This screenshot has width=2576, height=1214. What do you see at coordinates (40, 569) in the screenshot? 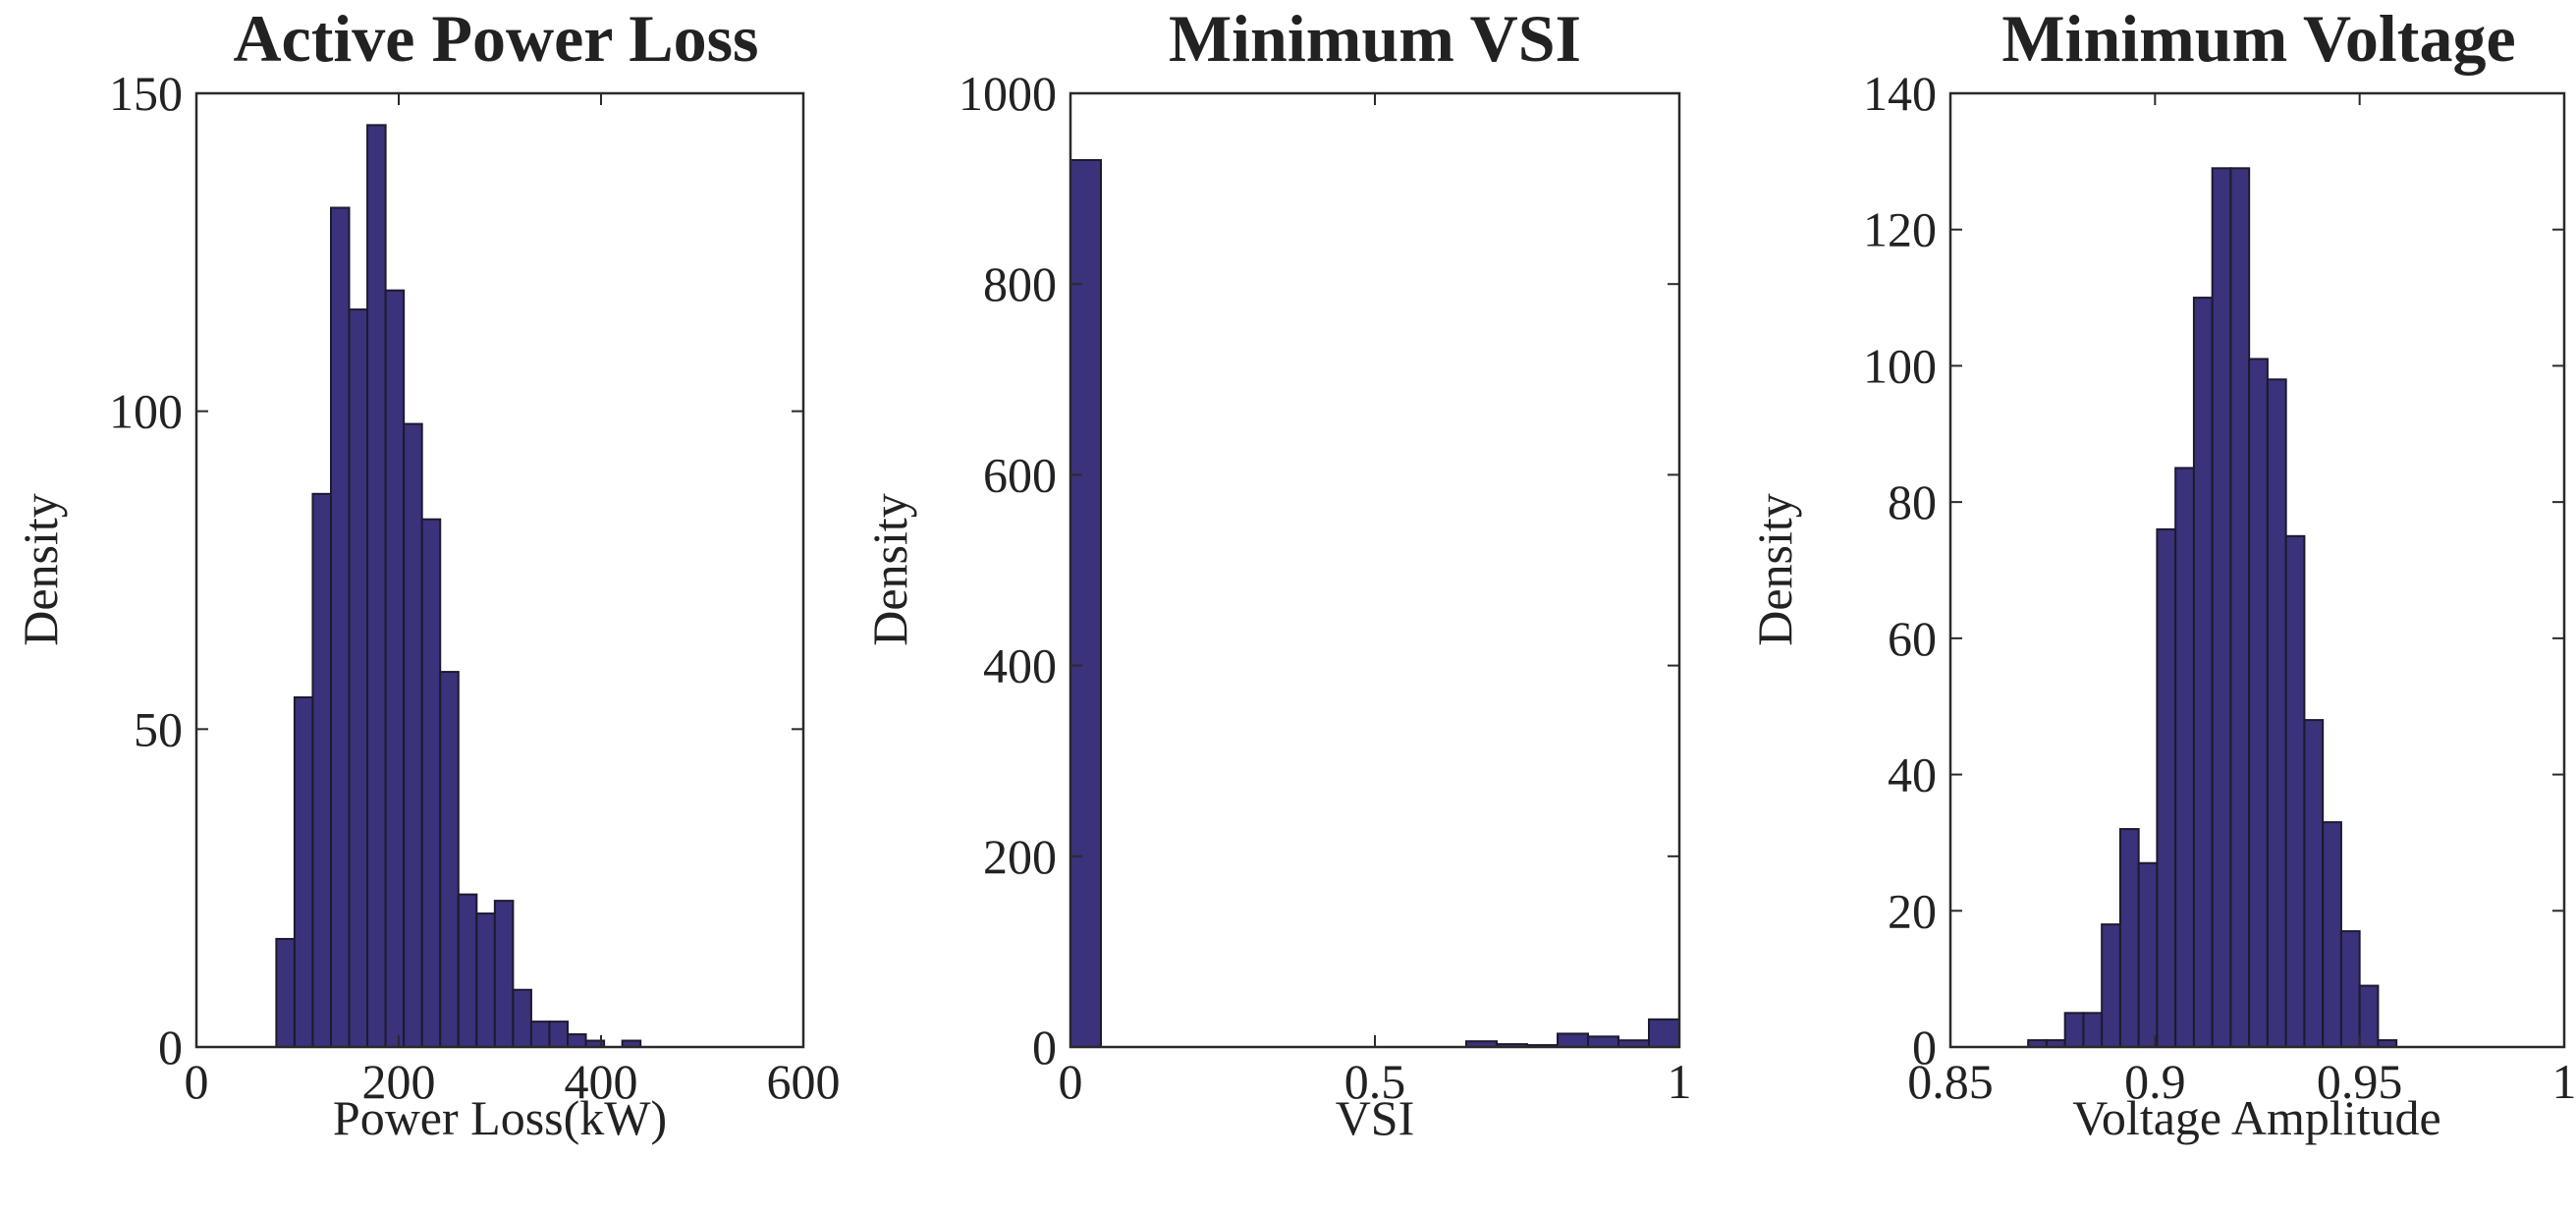
I see `y-axis-label-active-power-loss: Density` at bounding box center [40, 569].